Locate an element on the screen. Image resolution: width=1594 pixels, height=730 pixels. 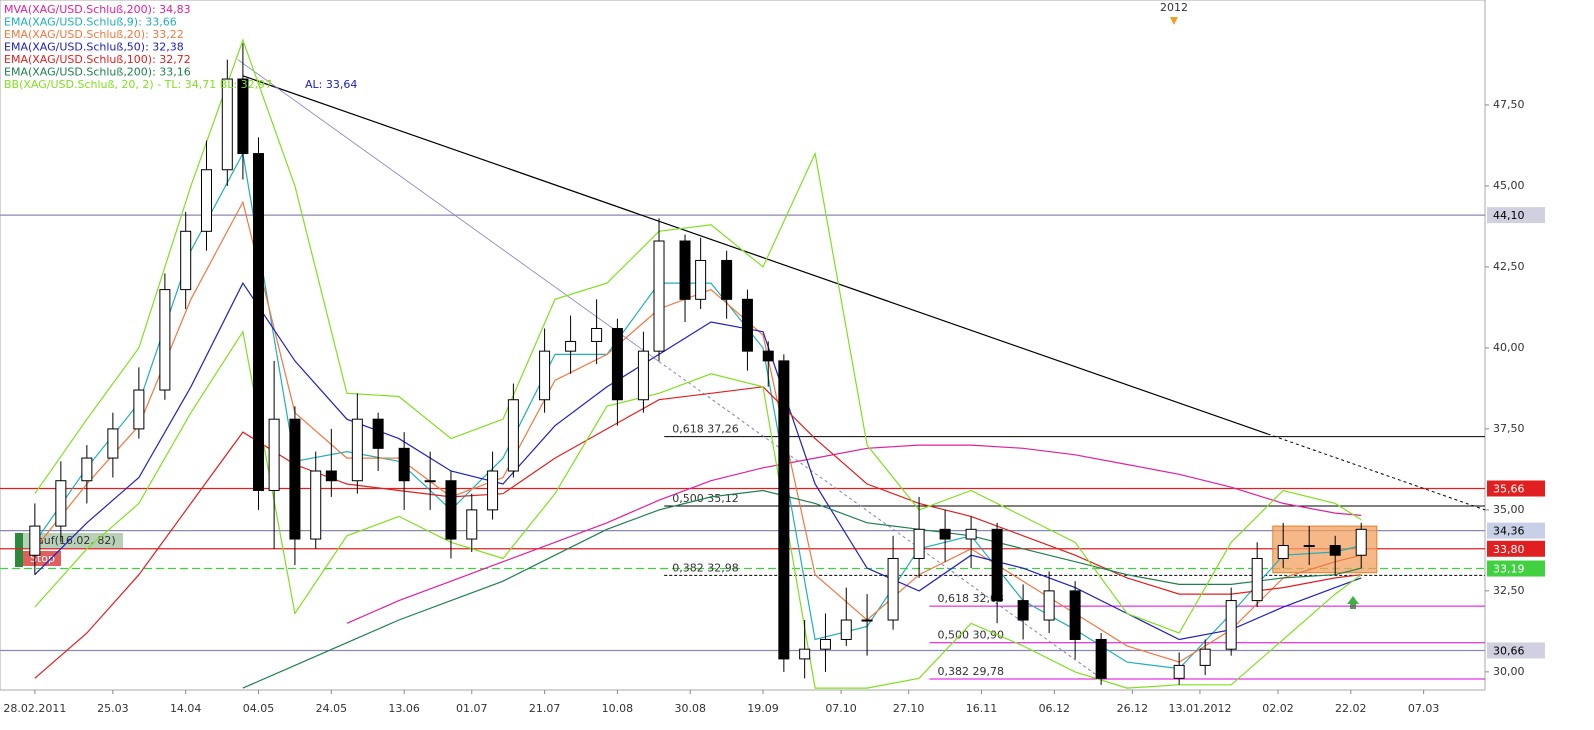
x-tick-label: 07.10 is located at coordinates (841, 708).